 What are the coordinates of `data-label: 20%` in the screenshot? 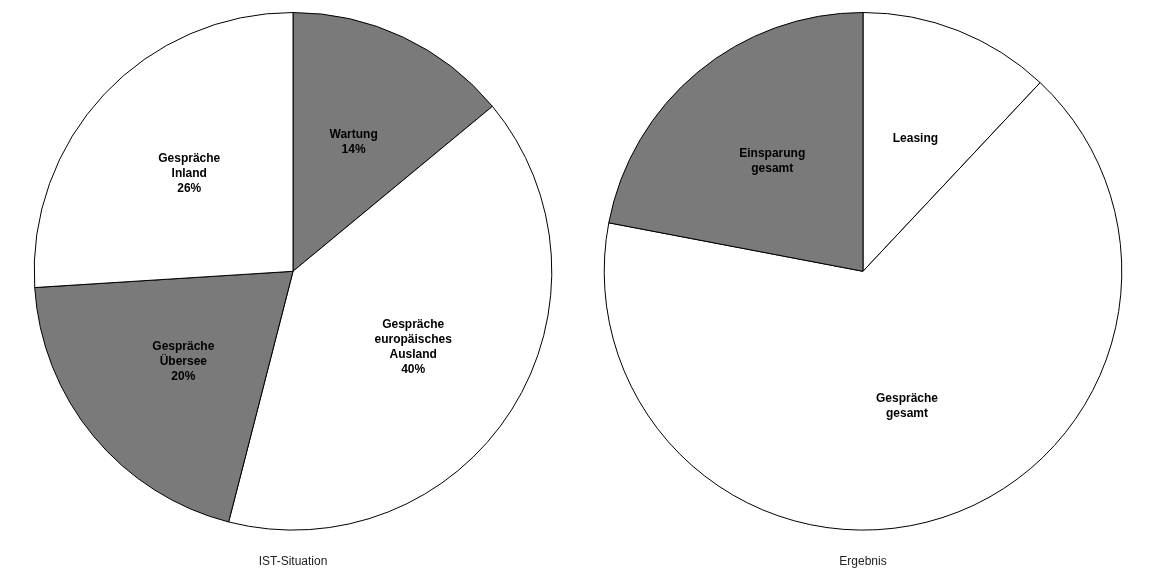 It's located at (183, 376).